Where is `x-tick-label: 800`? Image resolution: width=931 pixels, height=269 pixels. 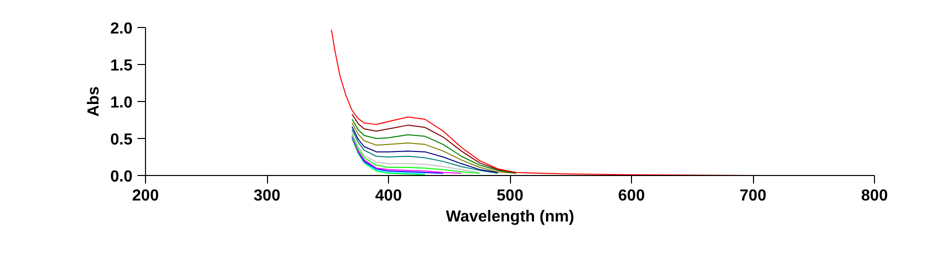
x-tick-label: 800 is located at coordinates (874, 196).